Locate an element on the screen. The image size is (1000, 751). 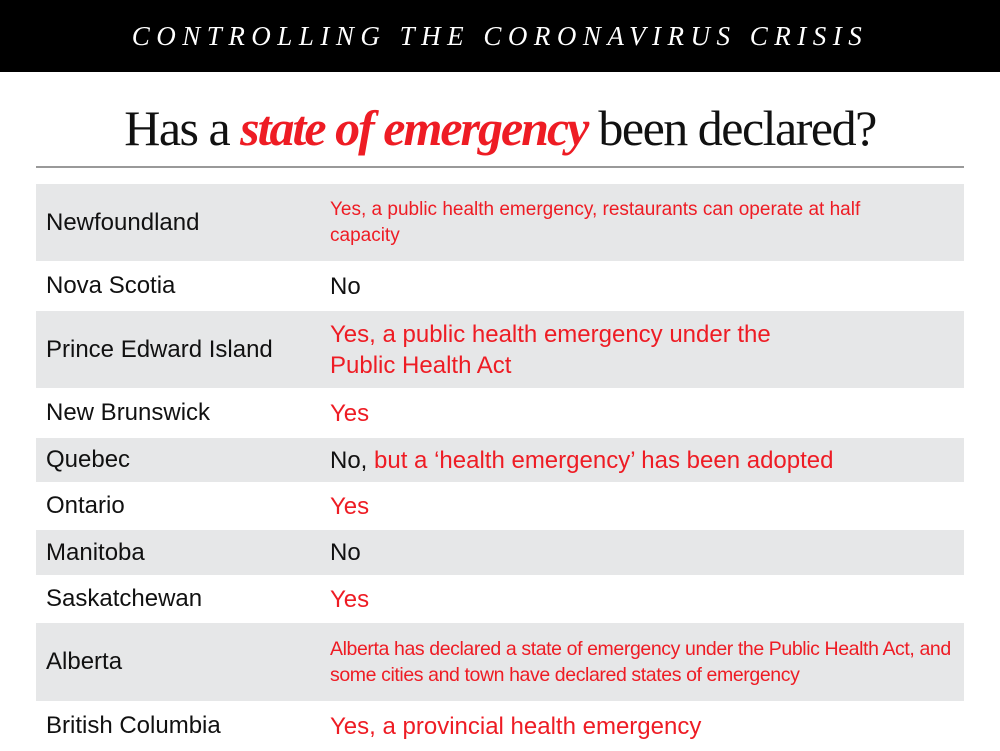
table-row: New Brunswick Yes is located at coordinates (500, 414).